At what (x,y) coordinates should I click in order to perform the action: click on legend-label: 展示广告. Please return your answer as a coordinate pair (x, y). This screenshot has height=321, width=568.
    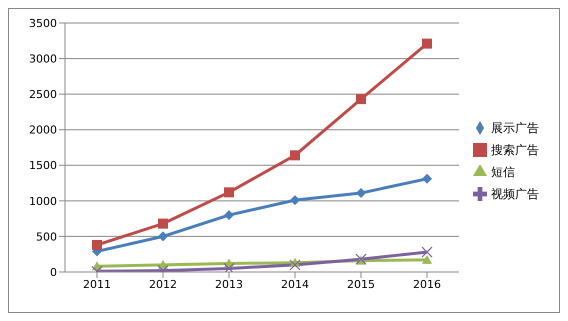
    Looking at the image, I should click on (515, 127).